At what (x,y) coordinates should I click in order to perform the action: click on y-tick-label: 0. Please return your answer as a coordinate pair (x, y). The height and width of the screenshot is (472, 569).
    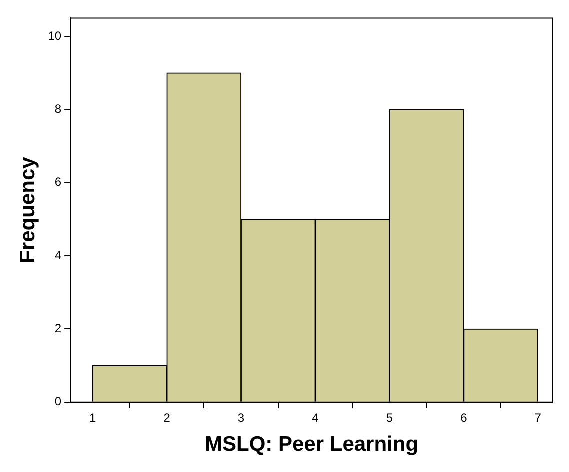
    Looking at the image, I should click on (58, 401).